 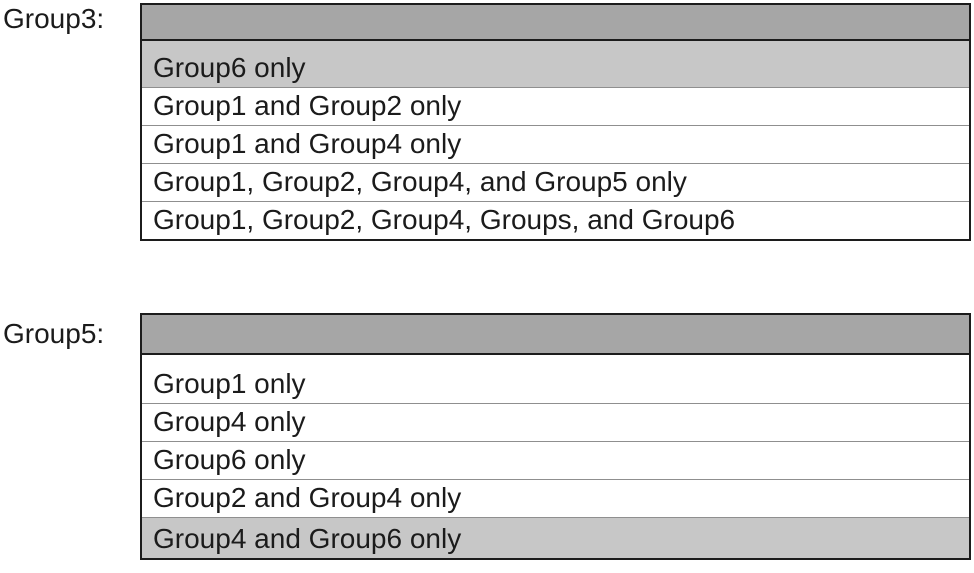 What do you see at coordinates (555, 537) in the screenshot?
I see `group5-option-5: Group4 and Group6 only` at bounding box center [555, 537].